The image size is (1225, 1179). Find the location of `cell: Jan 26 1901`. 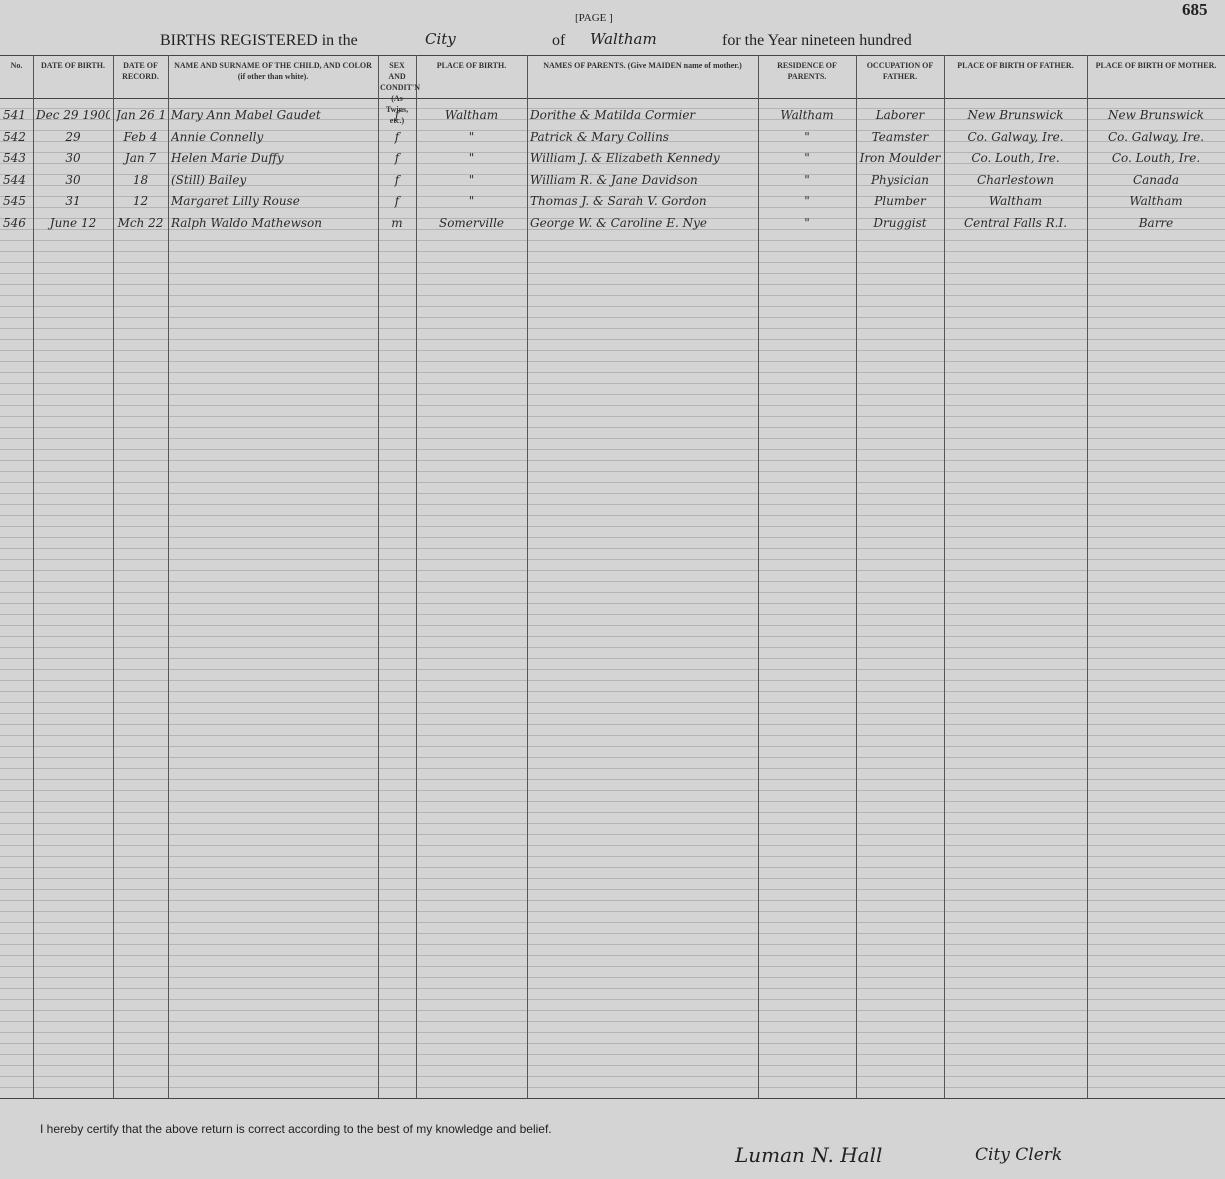

cell: Jan 26 1901 is located at coordinates (140, 115).